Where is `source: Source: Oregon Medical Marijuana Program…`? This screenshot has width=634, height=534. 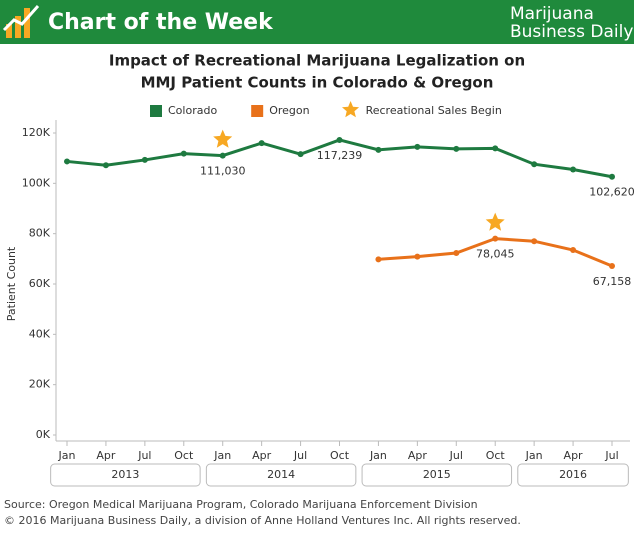 source: Source: Oregon Medical Marijuana Program… is located at coordinates (241, 504).